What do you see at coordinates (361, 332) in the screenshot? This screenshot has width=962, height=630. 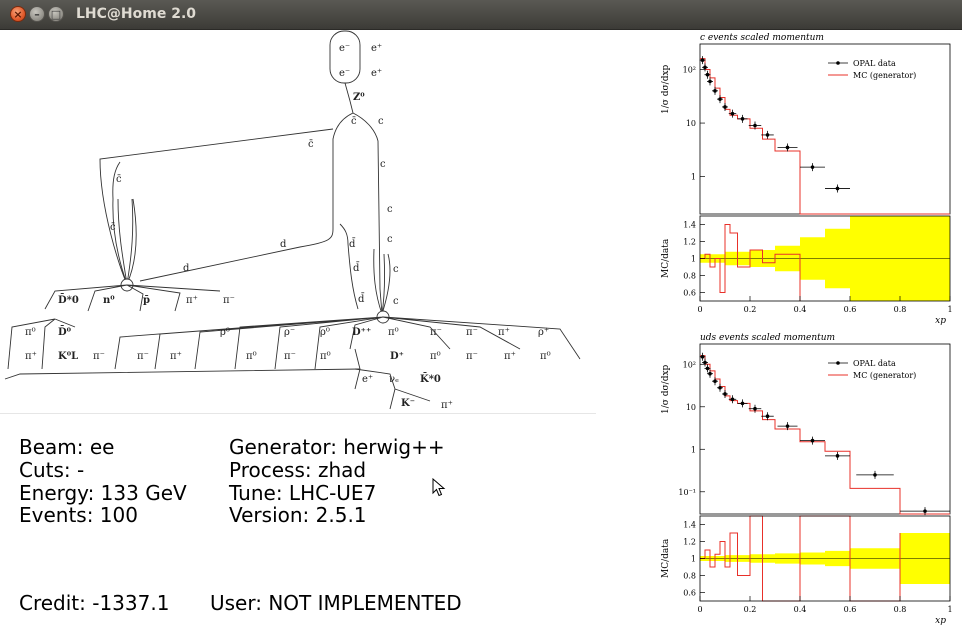 I see `label-dpp: D⁺⁺` at bounding box center [361, 332].